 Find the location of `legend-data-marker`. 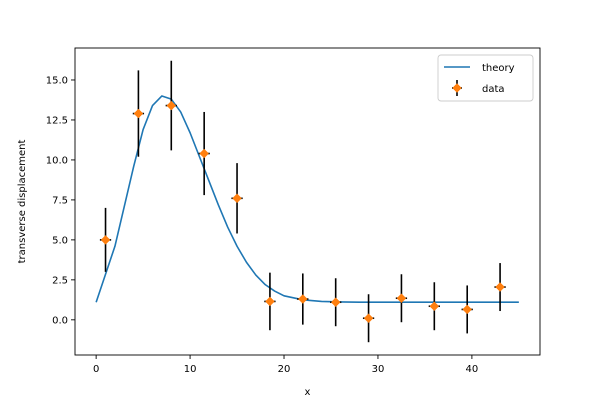

legend-data-marker is located at coordinates (457, 88).